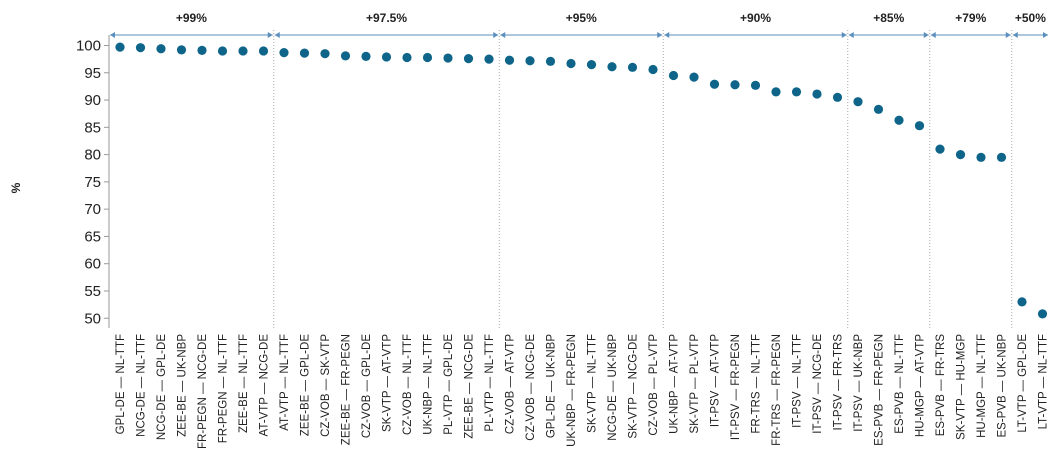  I want to click on band-label: +85%, so click(888, 18).